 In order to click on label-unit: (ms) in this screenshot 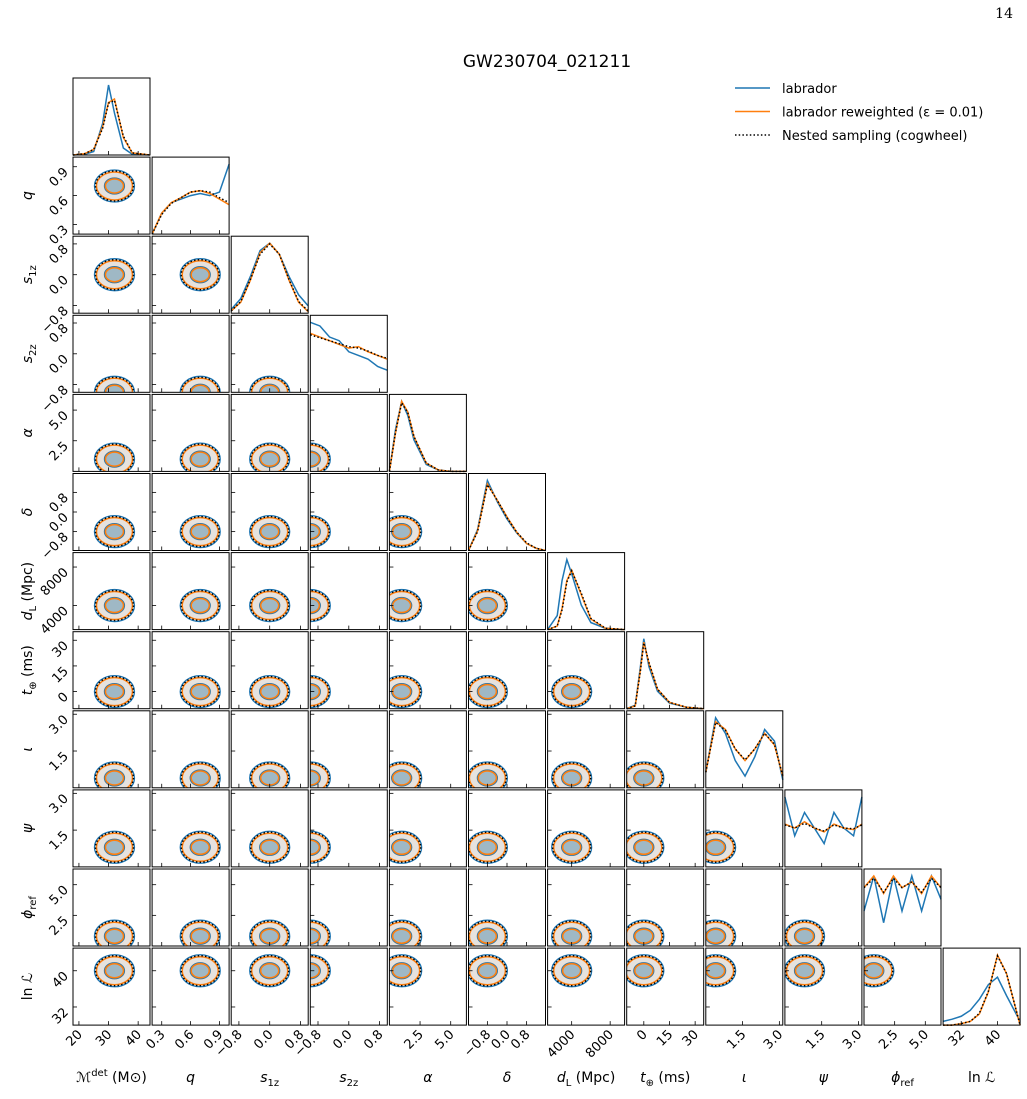, I will do `click(672, 1078)`.